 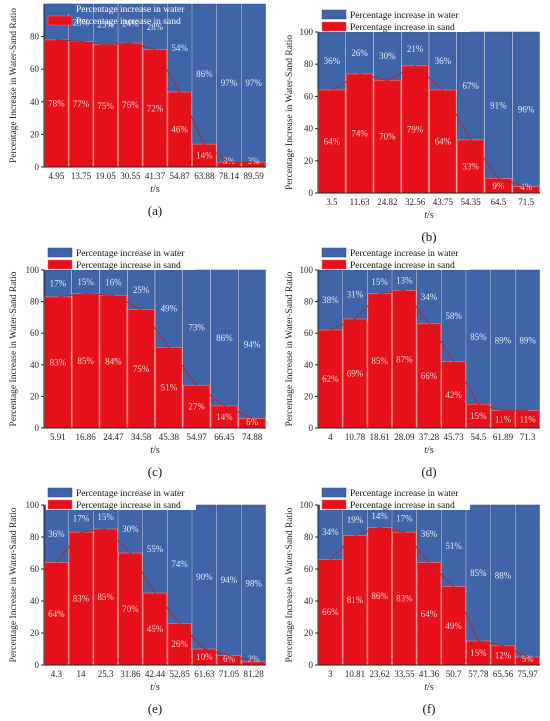 I want to click on y-axis-label: Percentage Increase in Water-Sand Ratio, so click(x=290, y=348).